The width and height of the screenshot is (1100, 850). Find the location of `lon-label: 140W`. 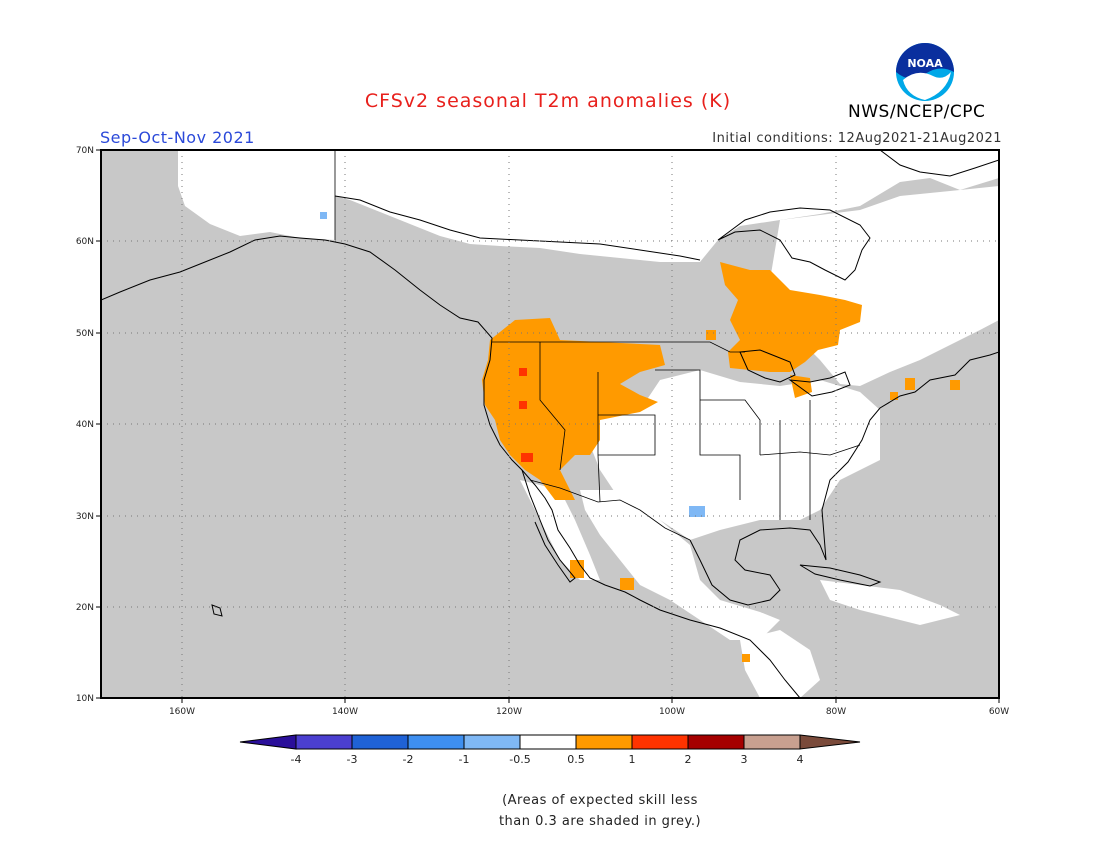

lon-label: 140W is located at coordinates (345, 712).